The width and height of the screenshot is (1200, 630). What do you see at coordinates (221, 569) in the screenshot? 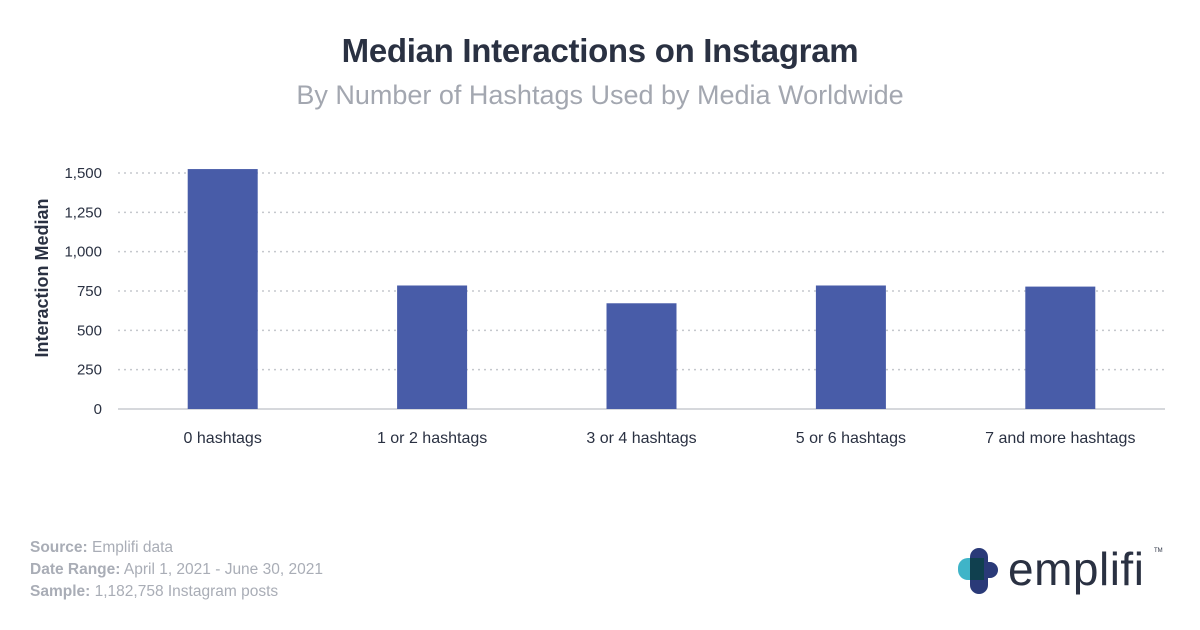
I see `date-range-value: April 1, 2021 - June 30, 2021` at bounding box center [221, 569].